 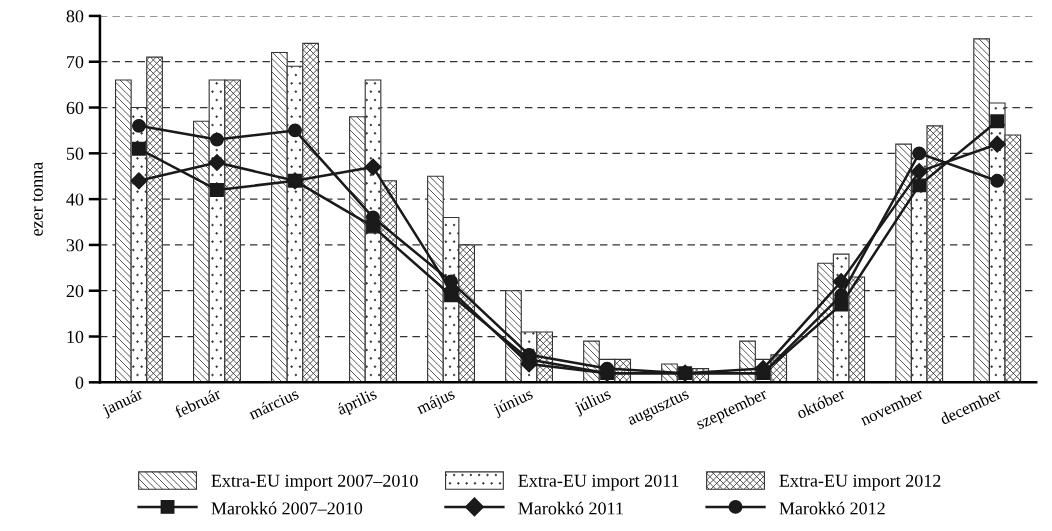 I want to click on x-tick-label: október, so click(x=820, y=403).